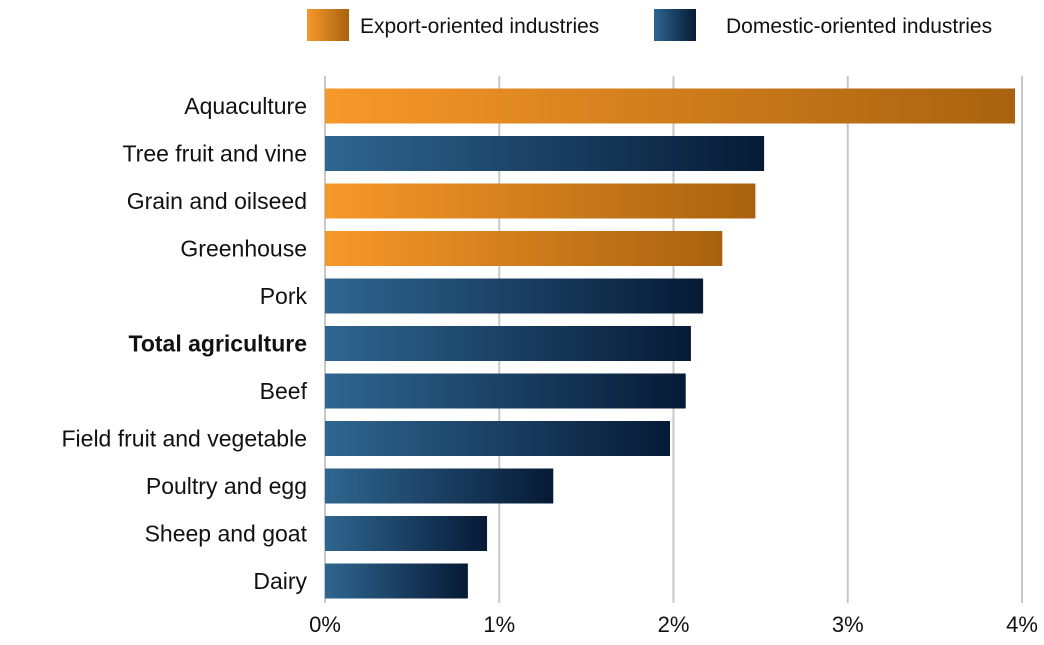  I want to click on bar-greenhouse, so click(524, 248).